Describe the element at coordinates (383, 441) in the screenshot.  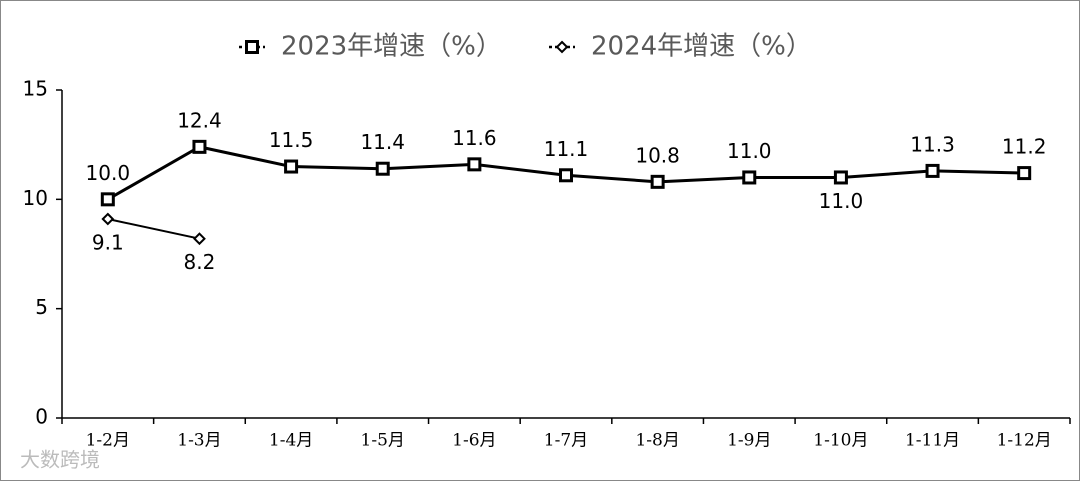
I see `x-tick-label: 1-5月` at that location.